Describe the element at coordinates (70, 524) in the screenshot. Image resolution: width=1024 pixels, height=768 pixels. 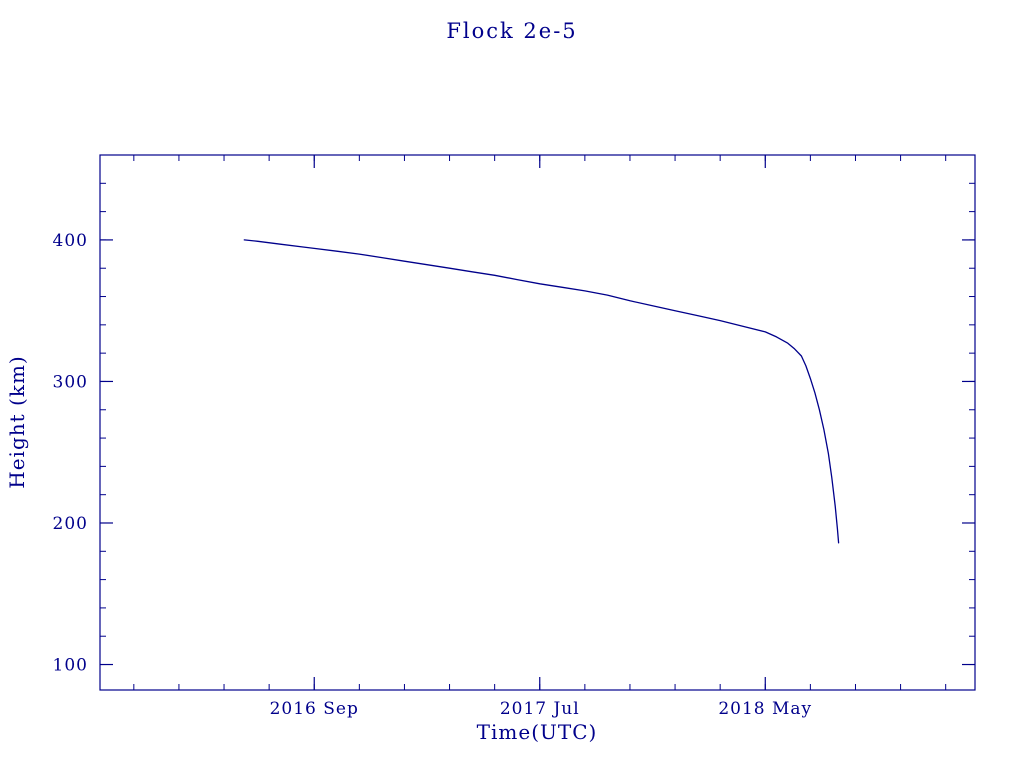
I see `y-tick-label: 200` at that location.